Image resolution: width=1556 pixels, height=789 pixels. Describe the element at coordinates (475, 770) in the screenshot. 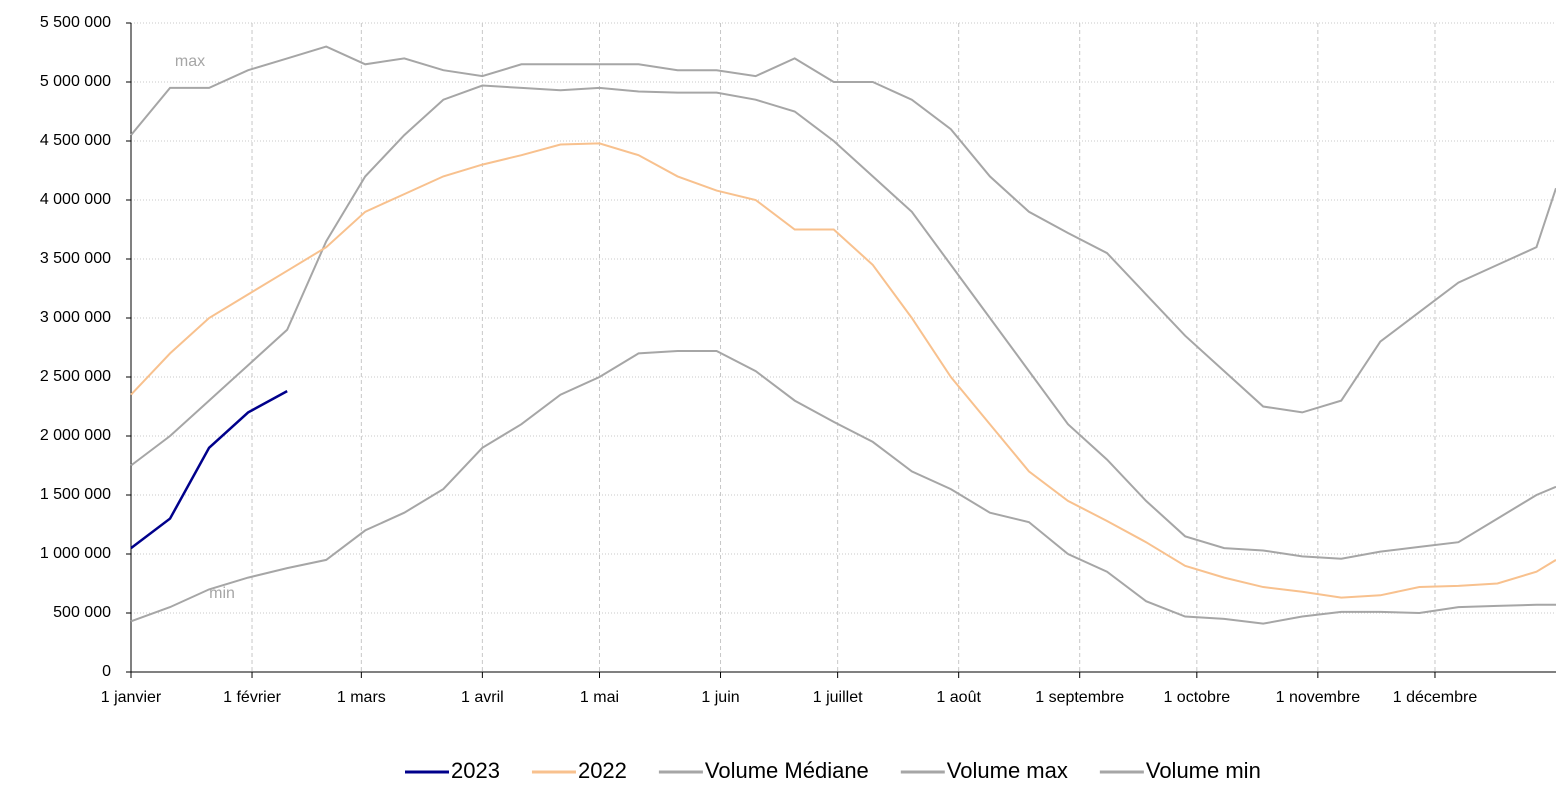

I see `legend-label: 2023` at that location.